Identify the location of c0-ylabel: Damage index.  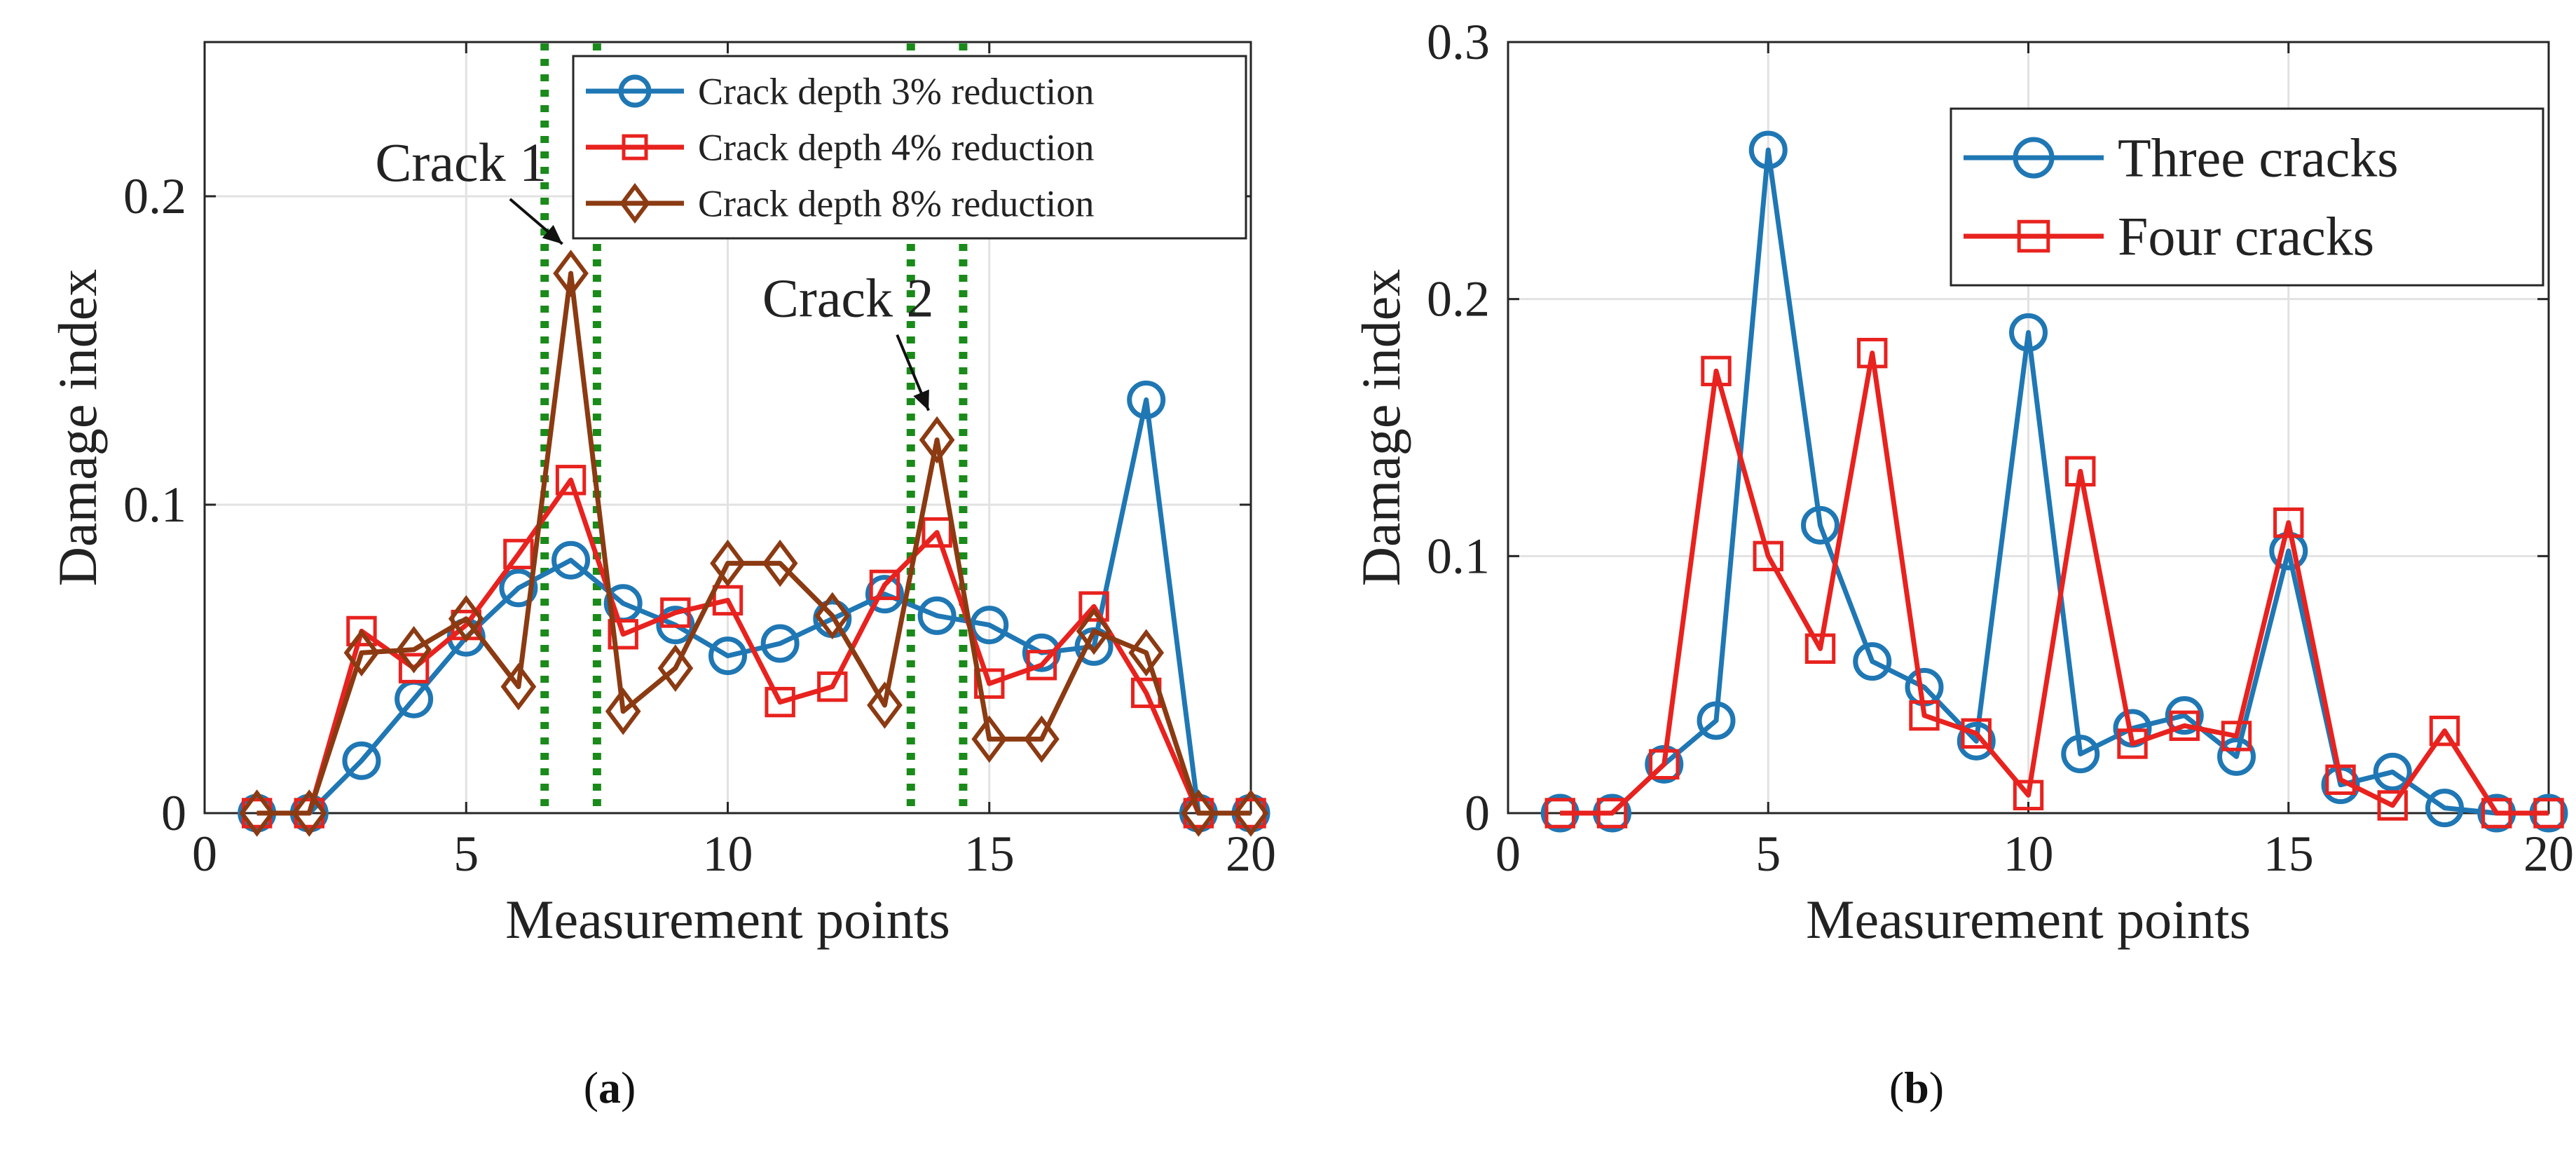
(77, 428).